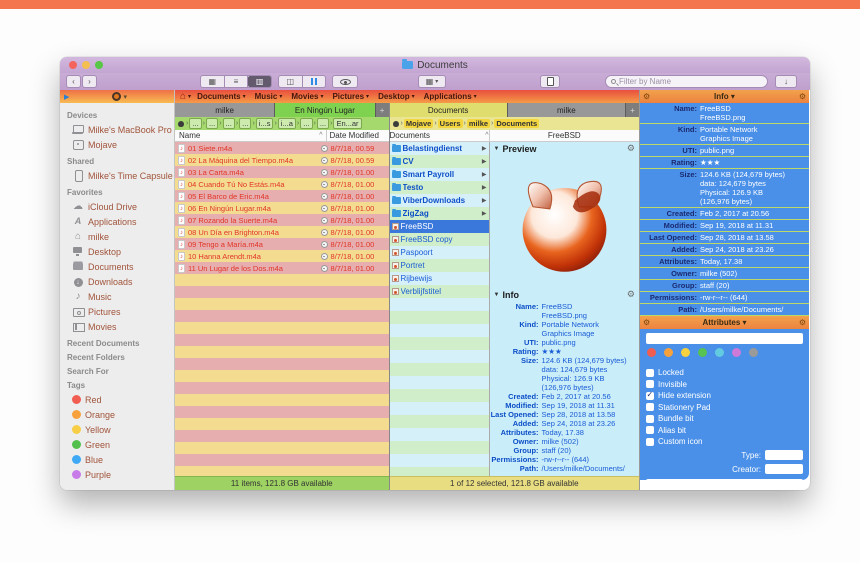 The image size is (860, 563). Describe the element at coordinates (269, 96) in the screenshot. I see `menu-item: Music ▾` at that location.